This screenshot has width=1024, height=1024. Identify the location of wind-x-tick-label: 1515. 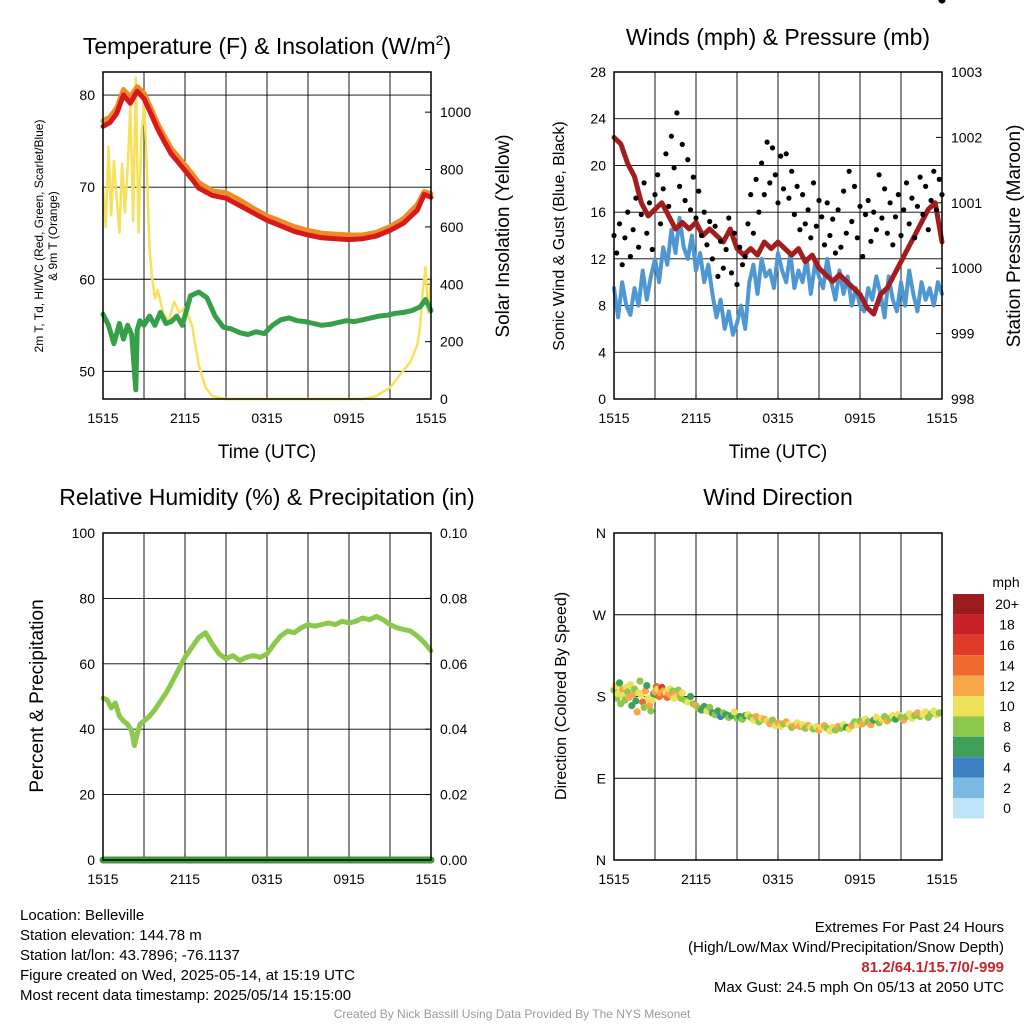
(613, 418).